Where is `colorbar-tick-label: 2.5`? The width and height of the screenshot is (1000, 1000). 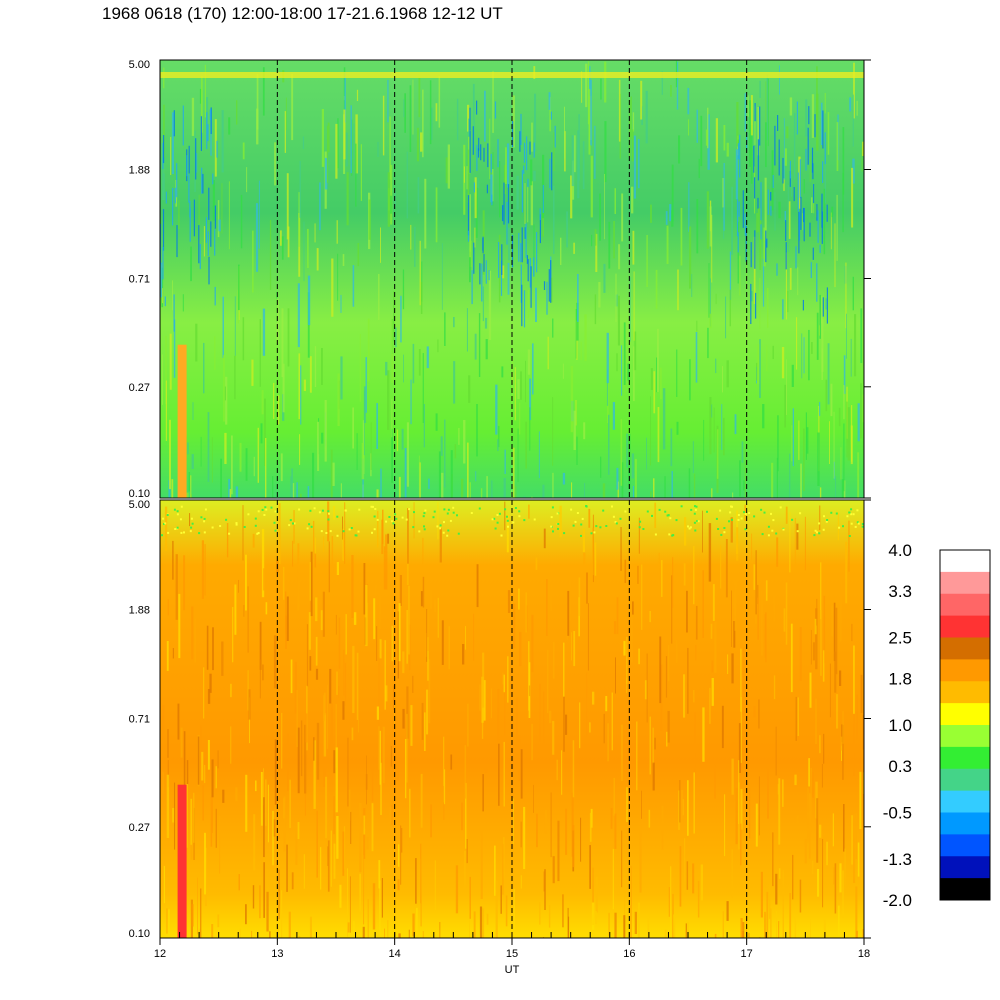
colorbar-tick-label: 2.5 is located at coordinates (900, 638).